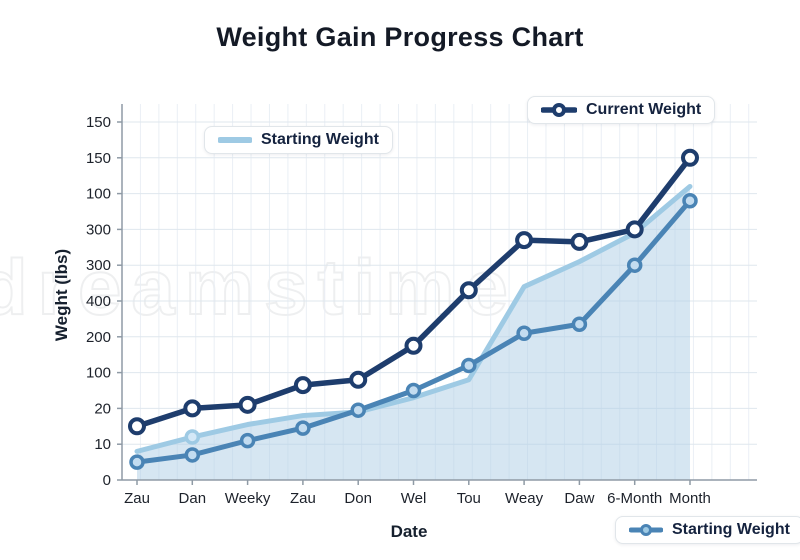  Describe the element at coordinates (107, 480) in the screenshot. I see `svg-text: 0` at that location.